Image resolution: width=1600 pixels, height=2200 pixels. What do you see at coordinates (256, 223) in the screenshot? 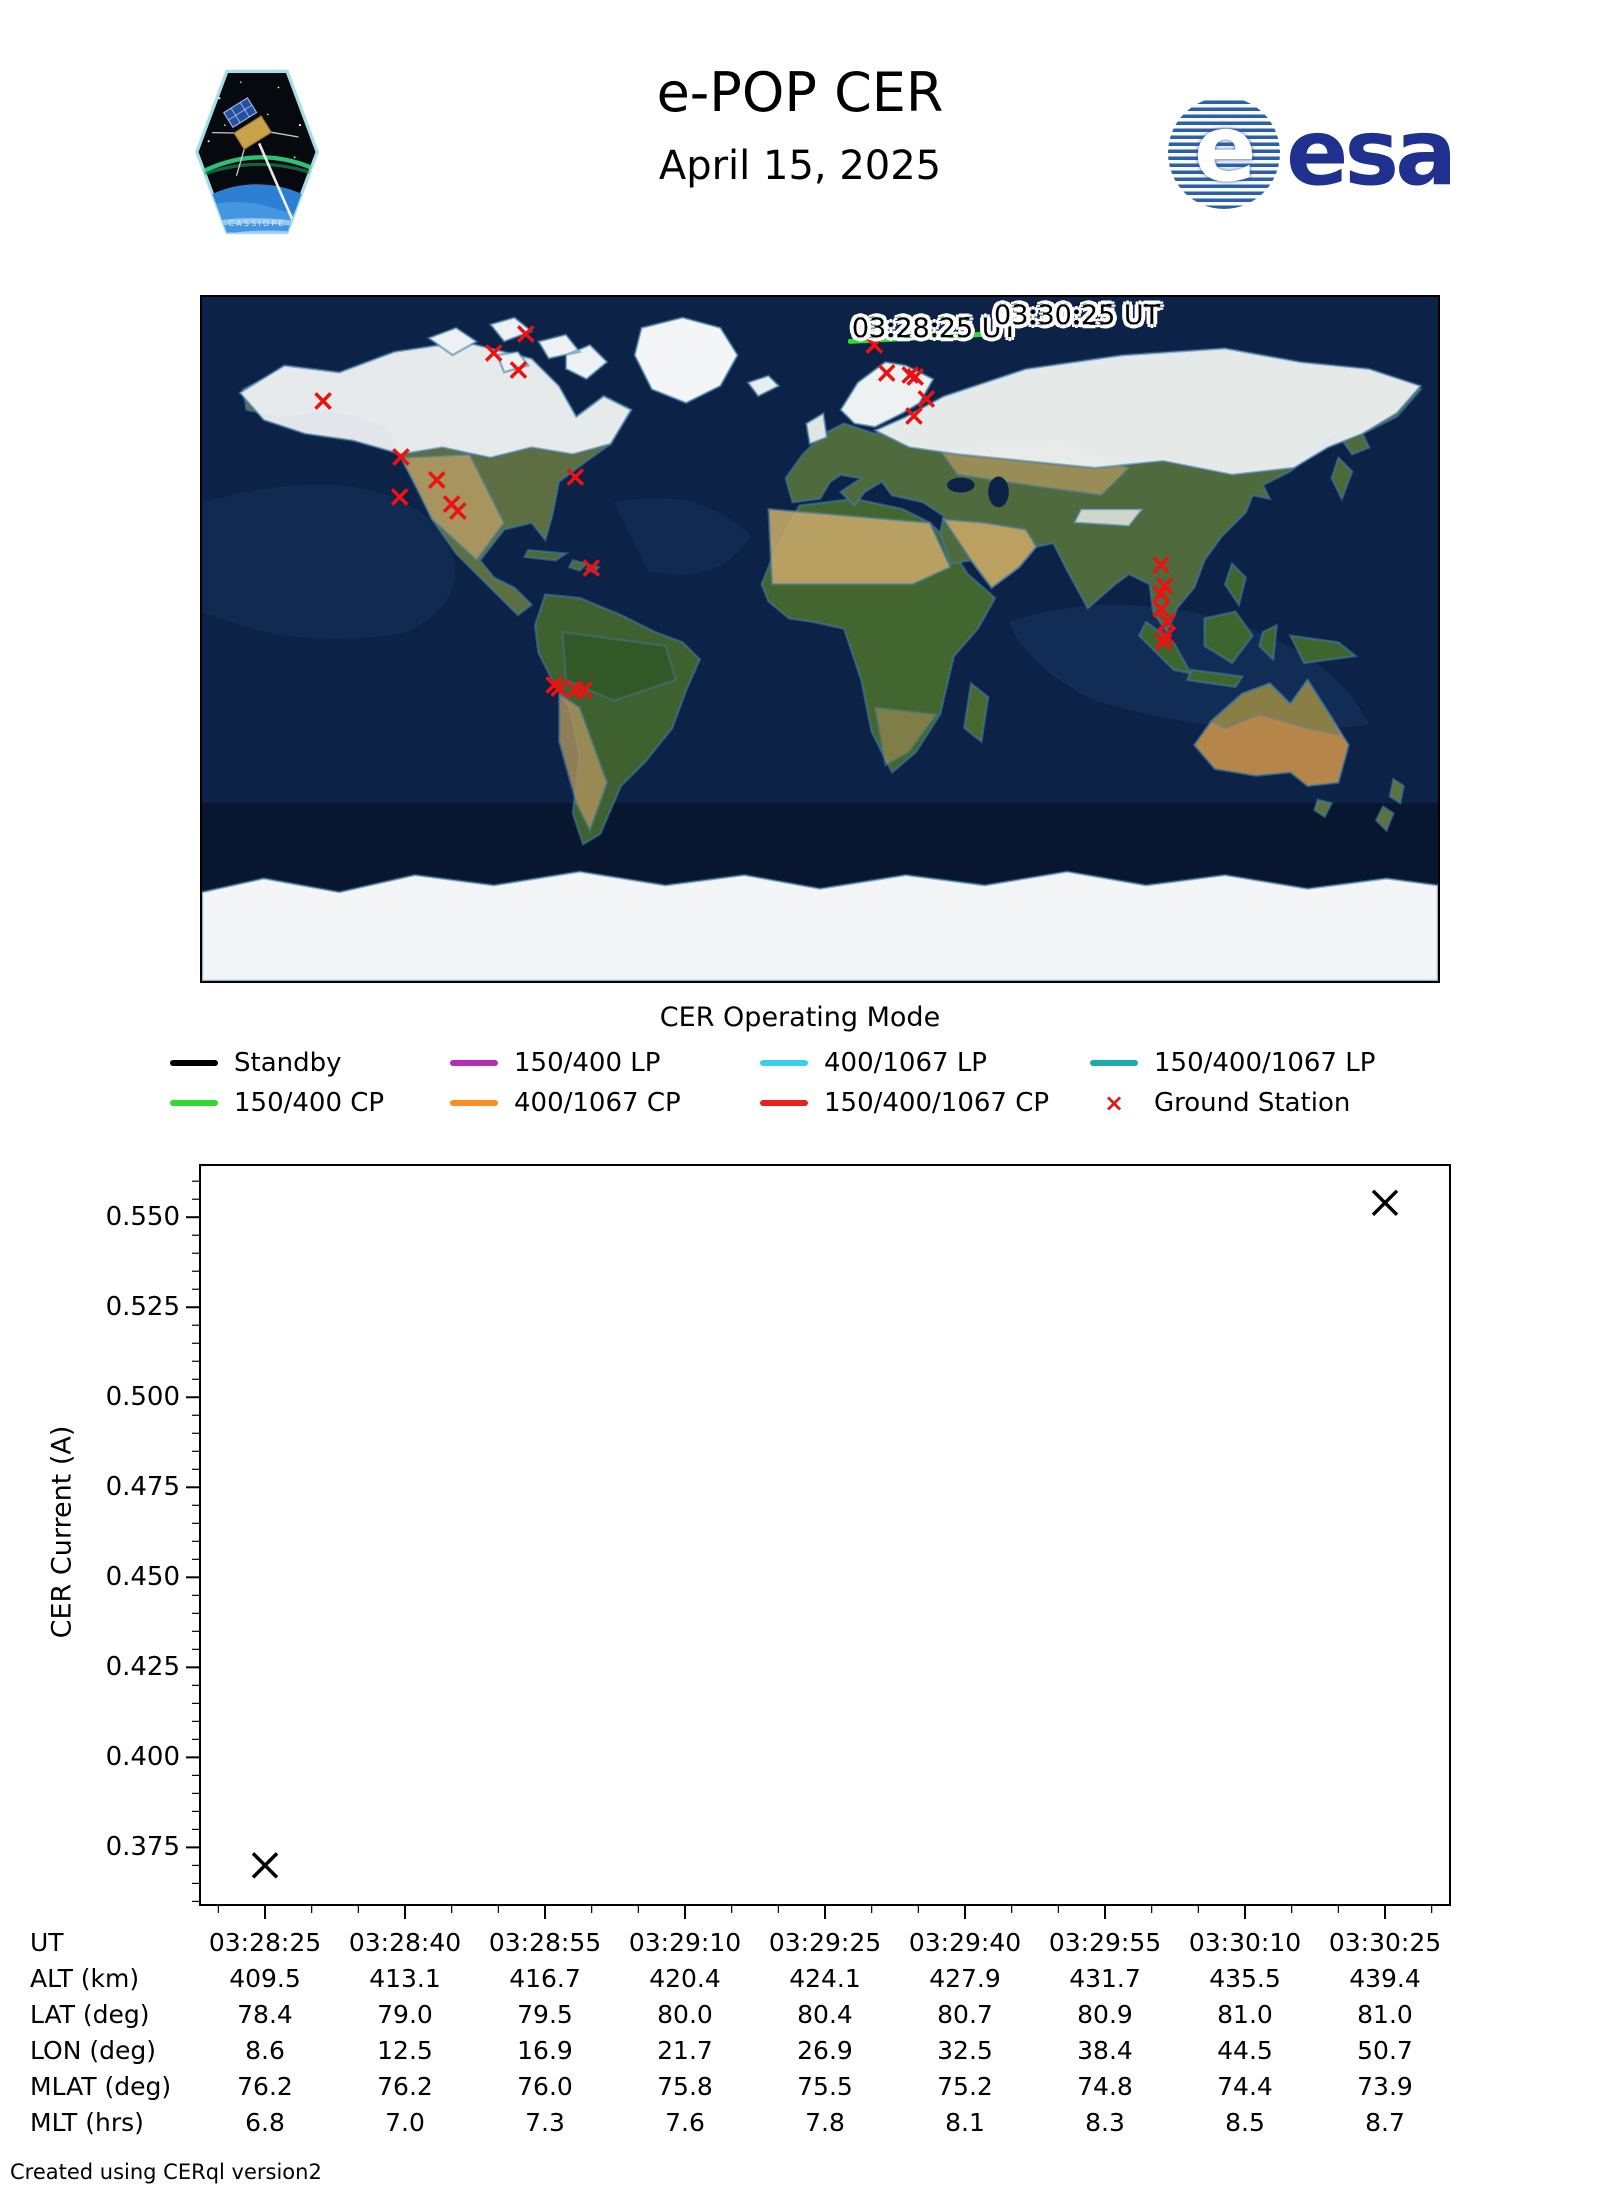
I see `patch-mission-name: CASSIOPE` at bounding box center [256, 223].